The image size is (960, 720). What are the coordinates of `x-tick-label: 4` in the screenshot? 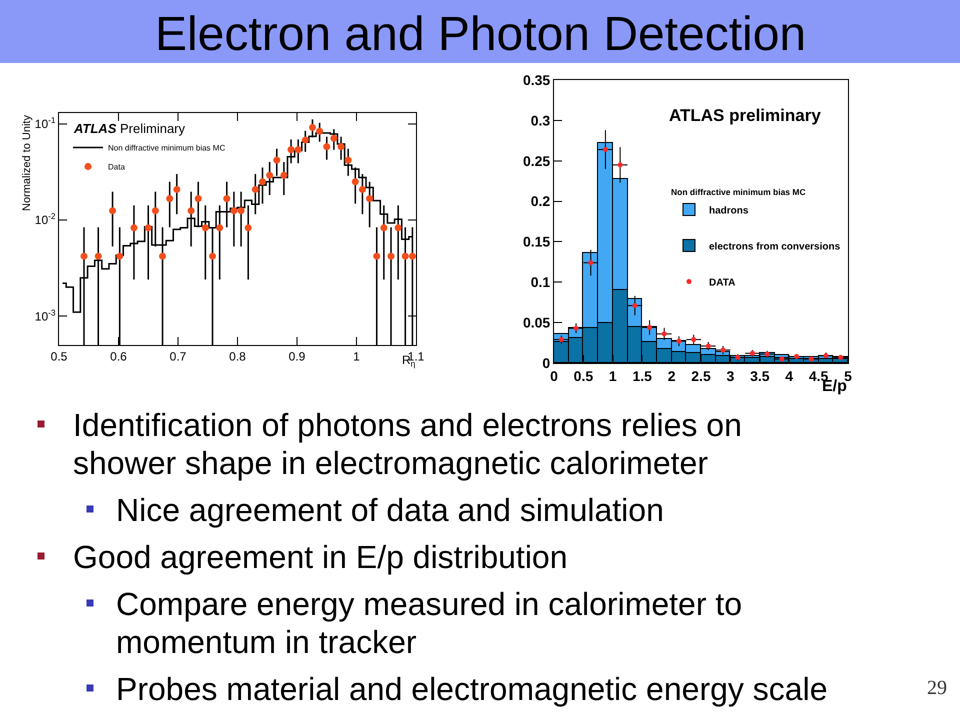 It's located at (789, 376).